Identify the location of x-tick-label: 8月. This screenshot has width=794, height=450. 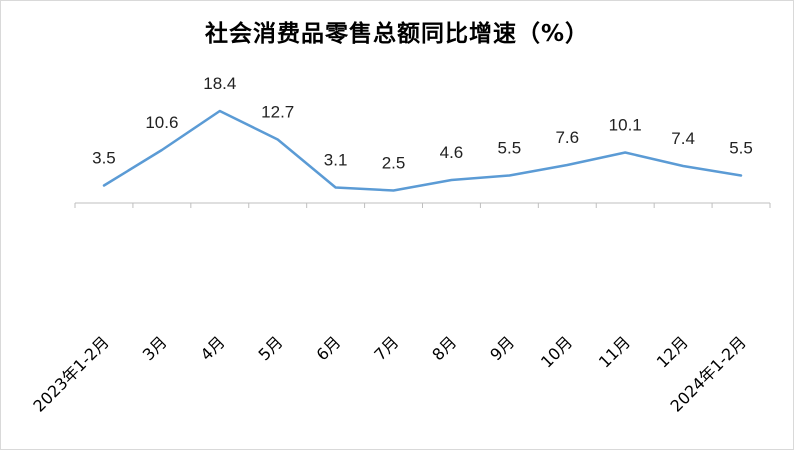
(444, 348).